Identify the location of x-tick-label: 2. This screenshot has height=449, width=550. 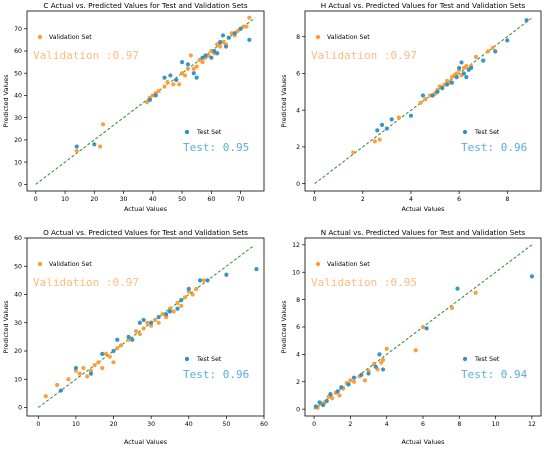
(363, 199).